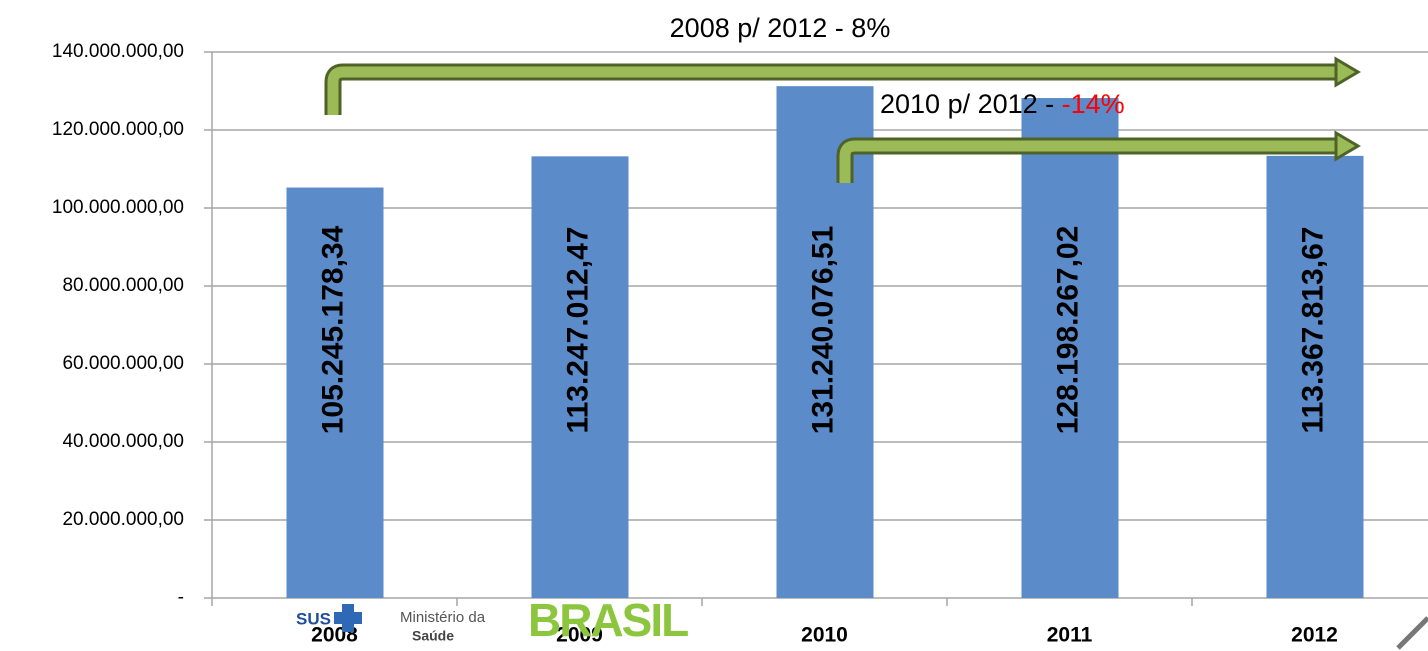  What do you see at coordinates (118, 129) in the screenshot?
I see `y-tick-label: 120.000.000,00` at bounding box center [118, 129].